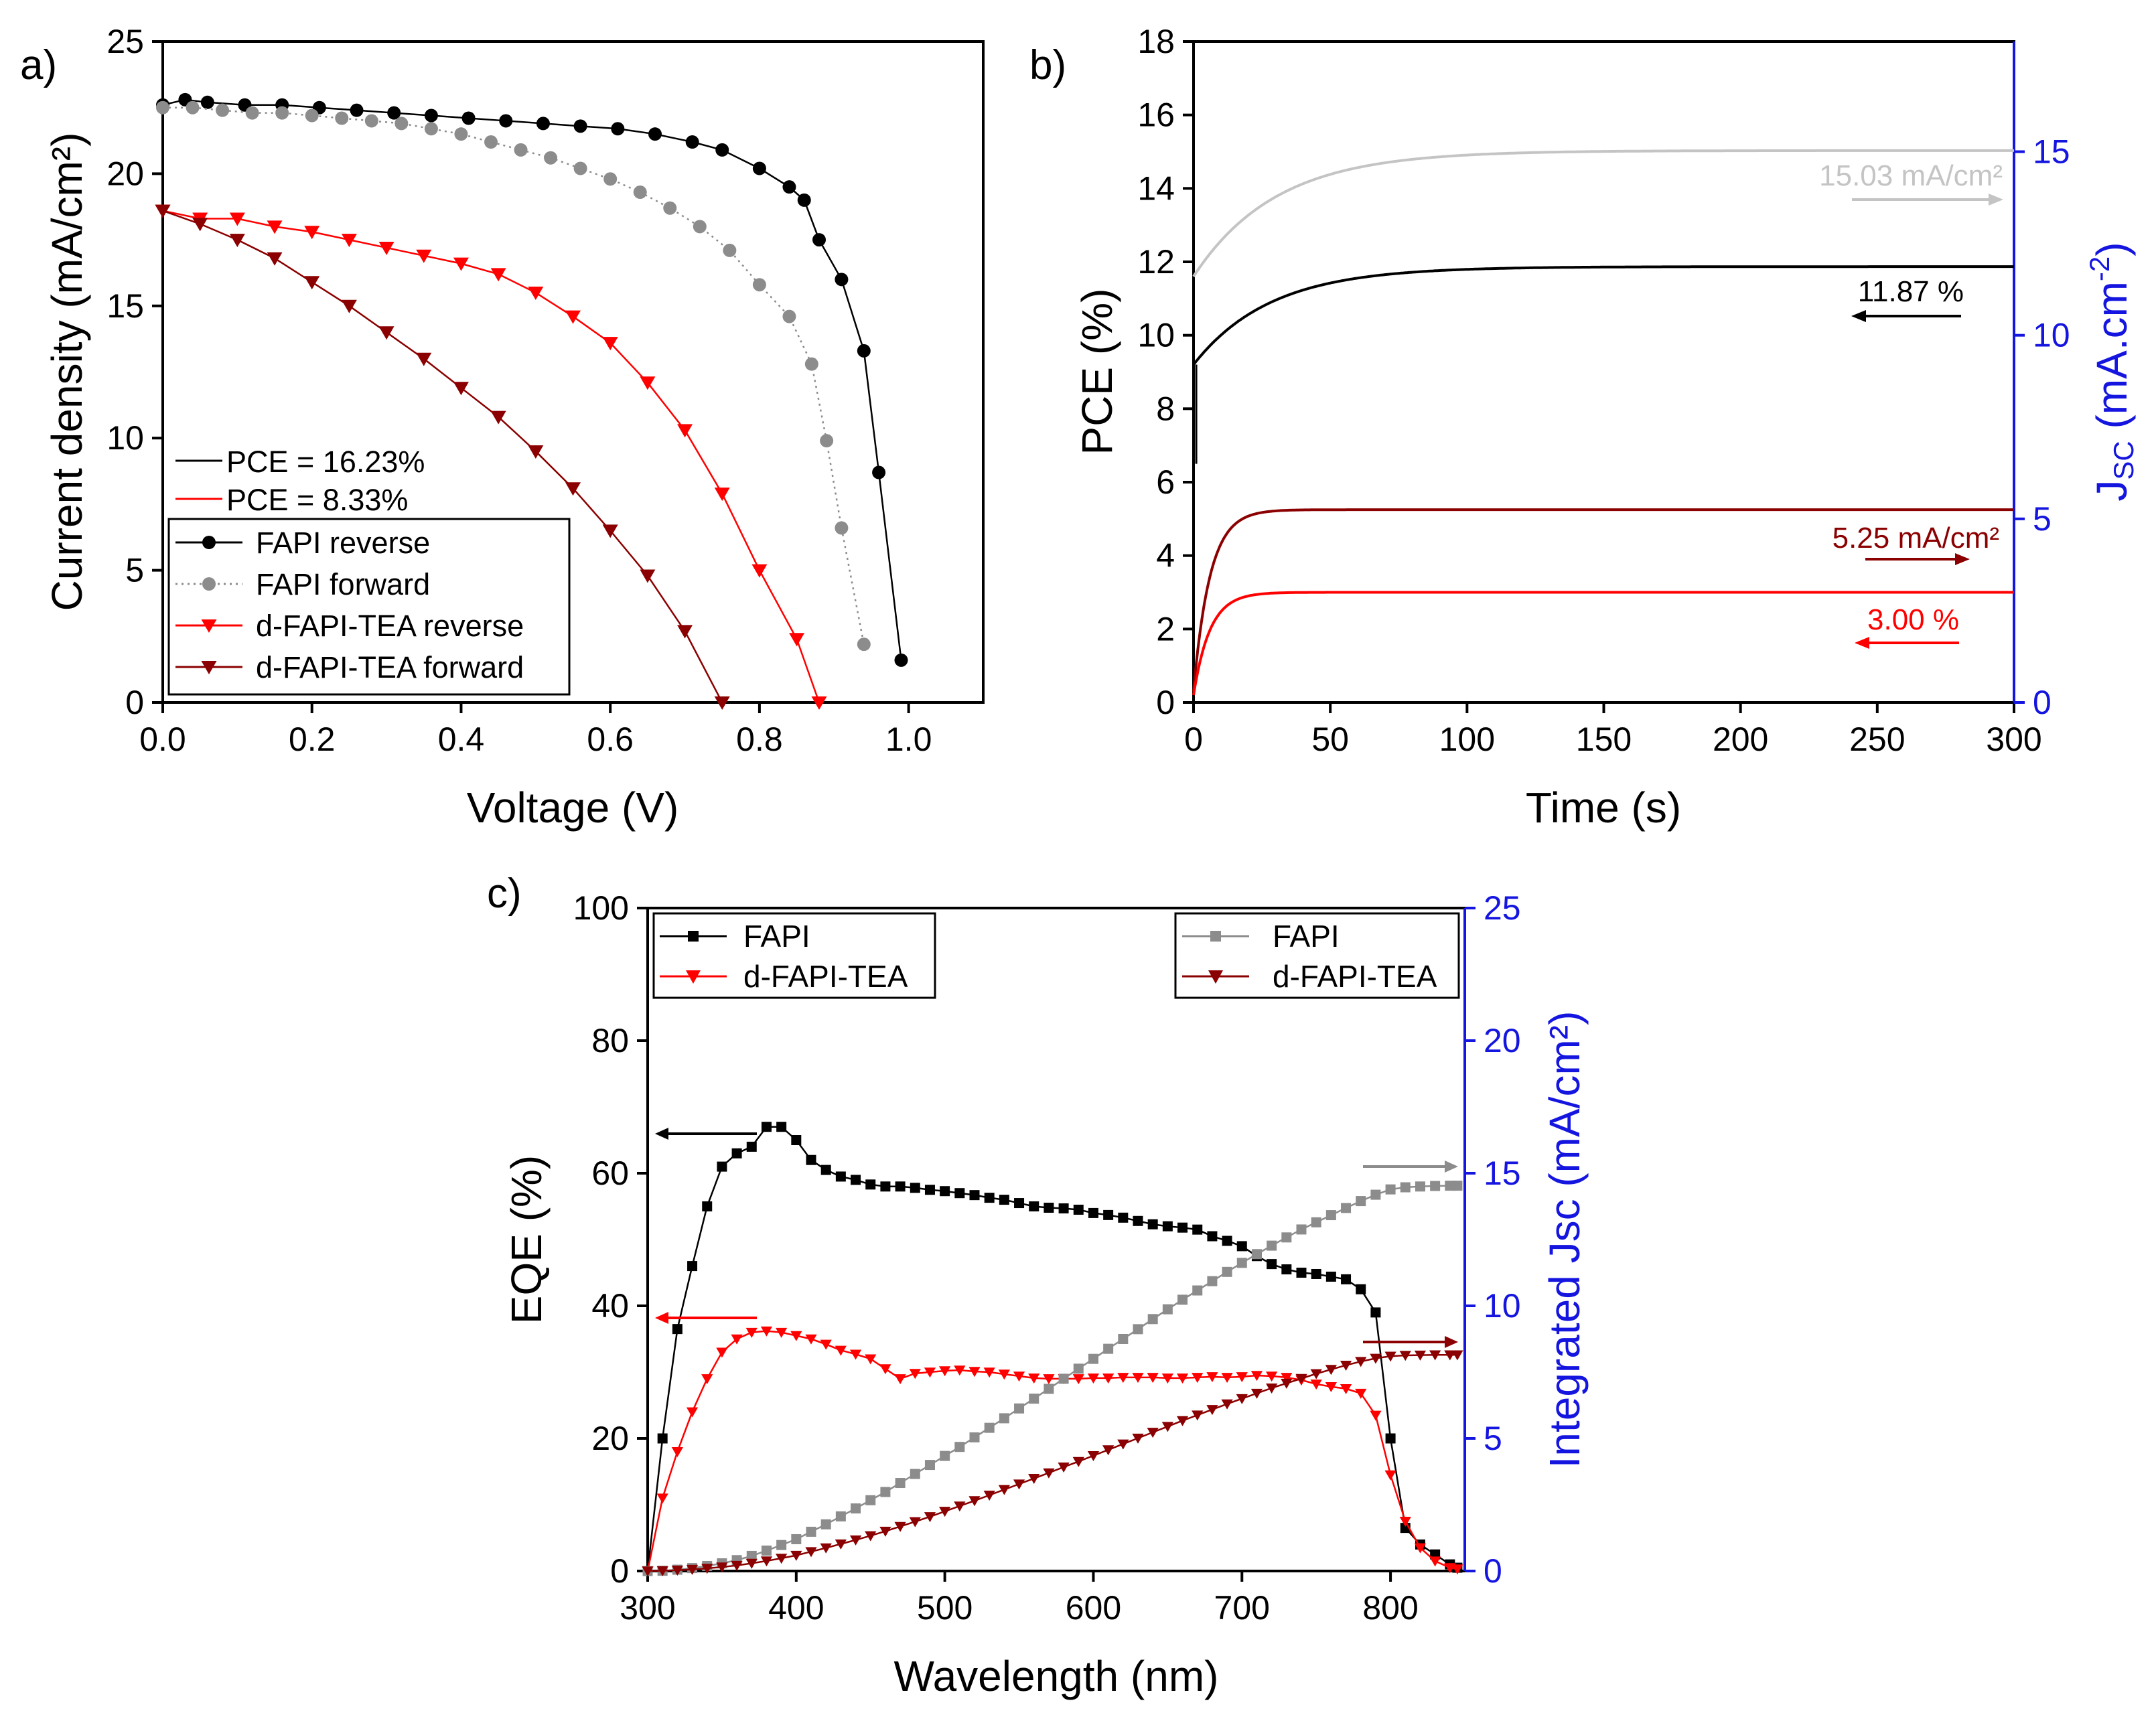 This screenshot has width=2156, height=1717. What do you see at coordinates (312, 739) in the screenshot?
I see `panel-a-x-tick-label: 0.2` at bounding box center [312, 739].